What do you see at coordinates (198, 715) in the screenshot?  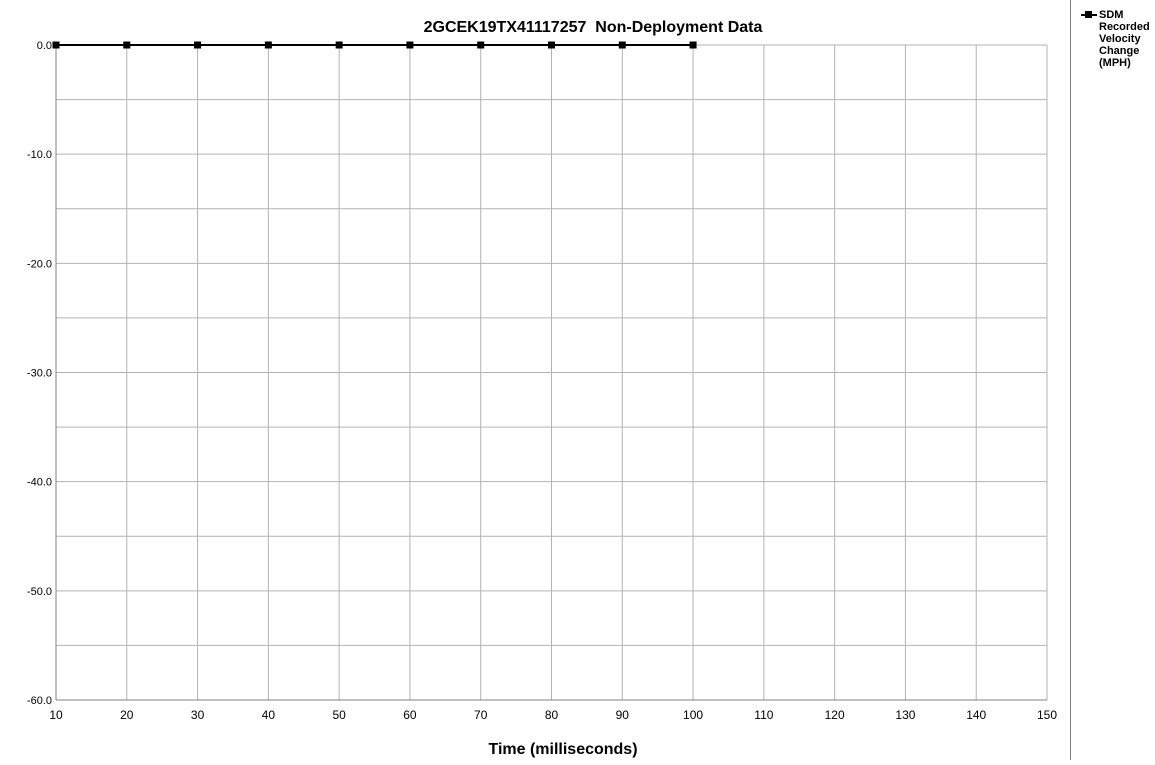 I see `x-tick-label: 30` at bounding box center [198, 715].